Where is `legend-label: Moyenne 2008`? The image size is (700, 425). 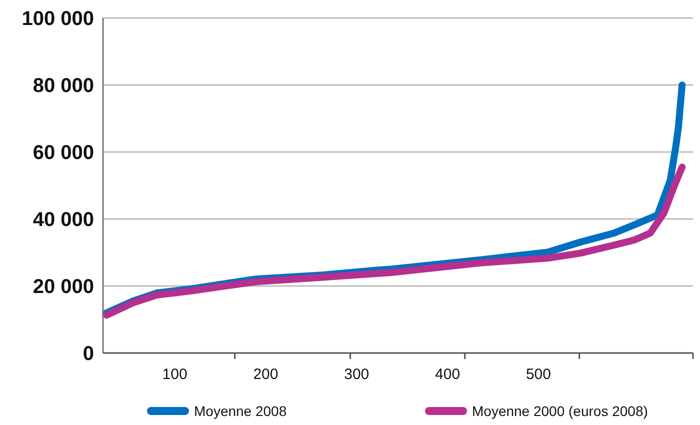 legend-label: Moyenne 2008 is located at coordinates (240, 411).